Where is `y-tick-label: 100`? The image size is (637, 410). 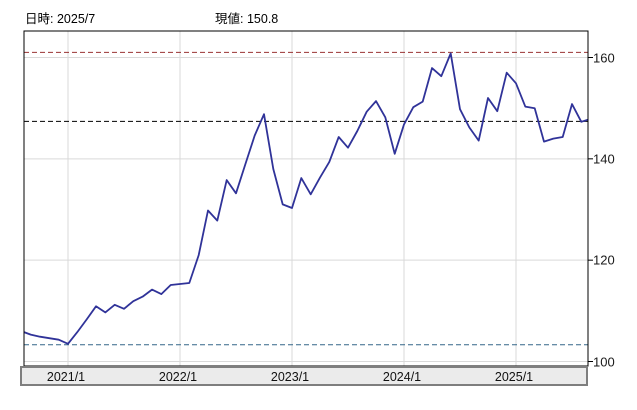
y-tick-label: 100 is located at coordinates (604, 361).